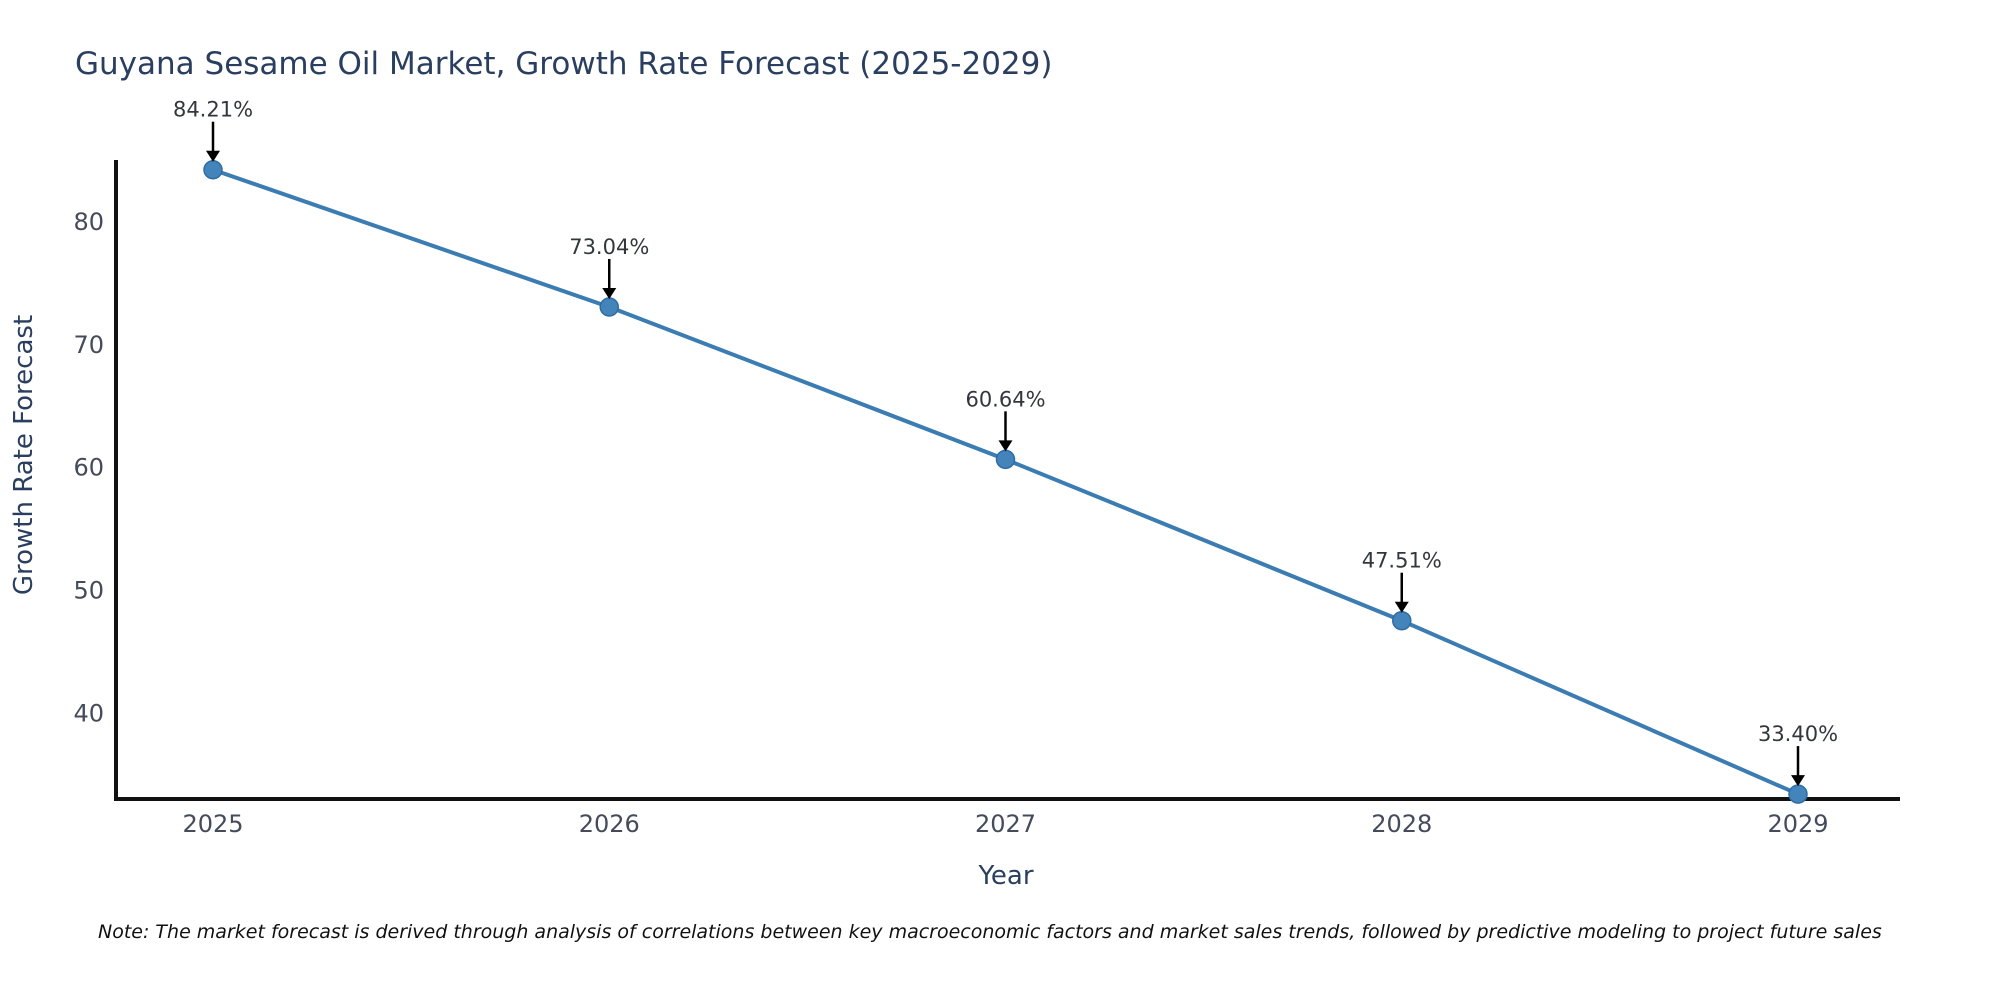 The height and width of the screenshot is (1000, 2000). What do you see at coordinates (88, 468) in the screenshot?
I see `y-tick-label: 60` at bounding box center [88, 468].